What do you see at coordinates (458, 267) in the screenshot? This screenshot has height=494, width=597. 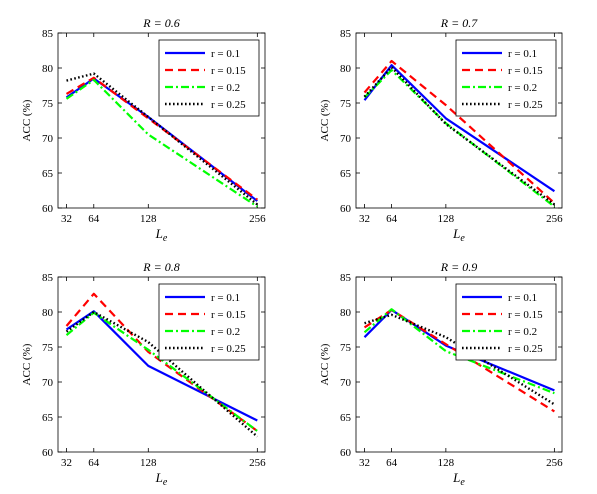 I see `chart-title: R = 0.9` at bounding box center [458, 267].